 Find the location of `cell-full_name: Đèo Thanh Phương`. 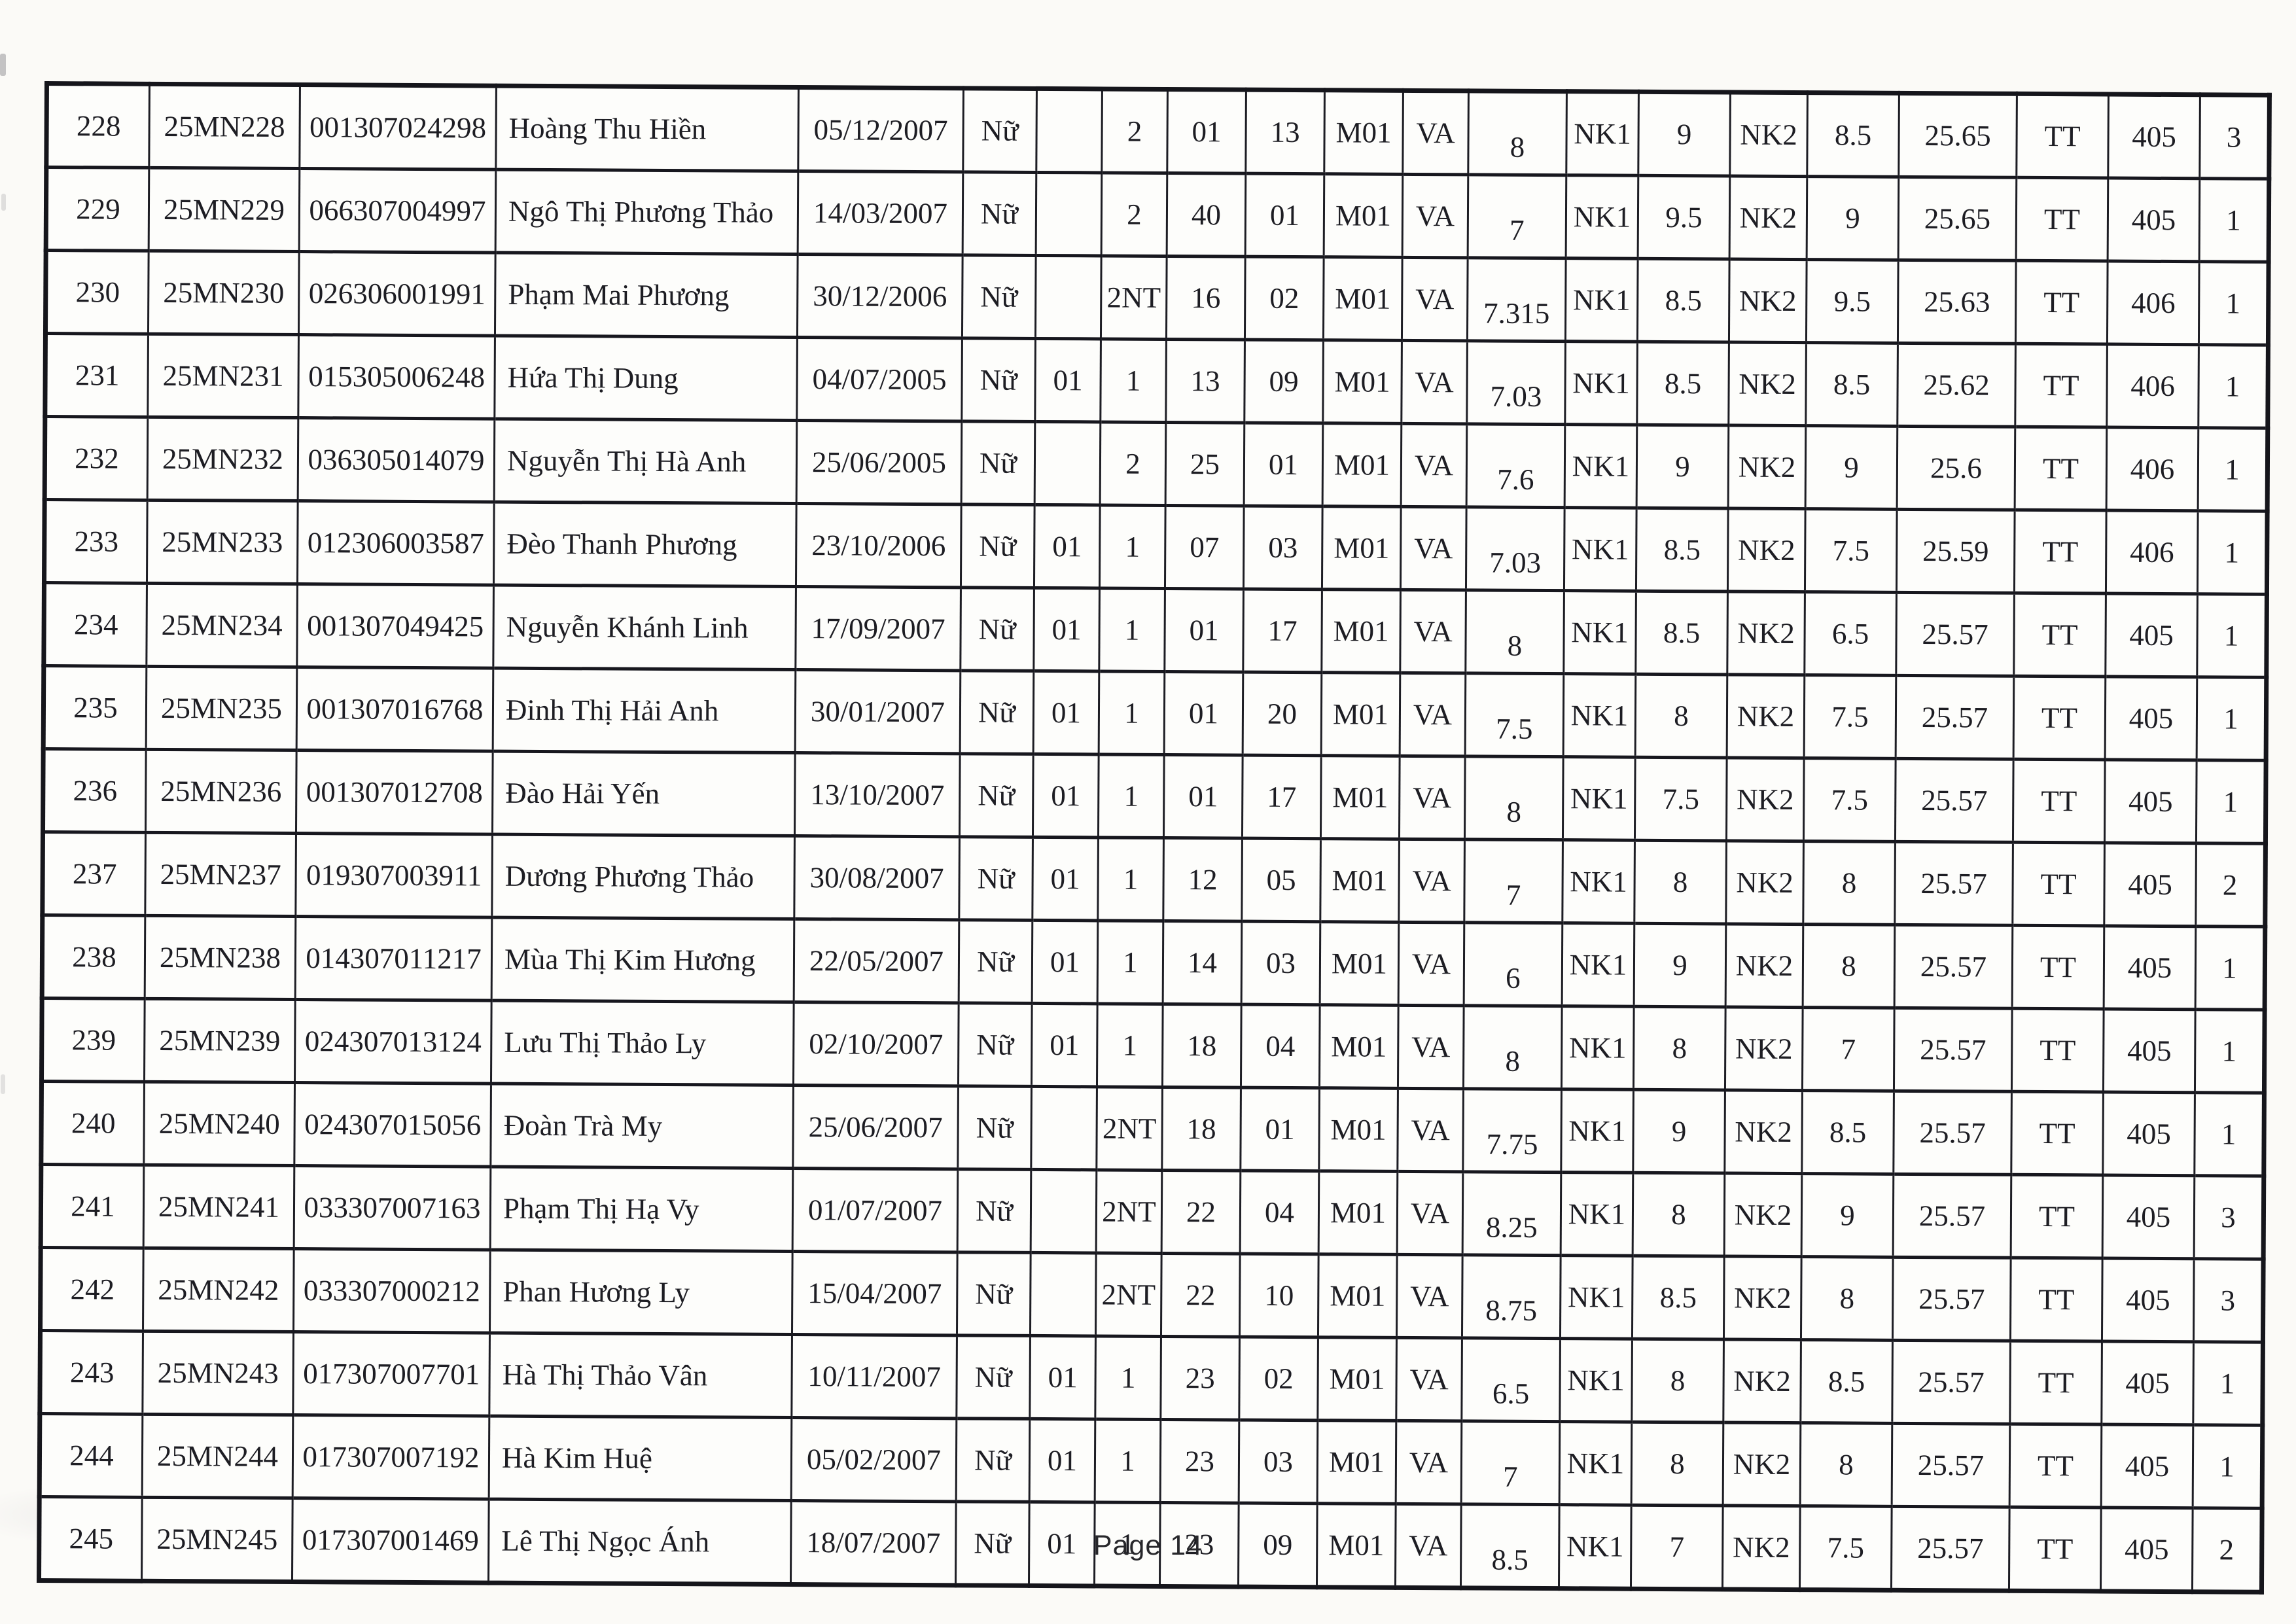

cell-full_name: Đèo Thanh Phương is located at coordinates (645, 544).